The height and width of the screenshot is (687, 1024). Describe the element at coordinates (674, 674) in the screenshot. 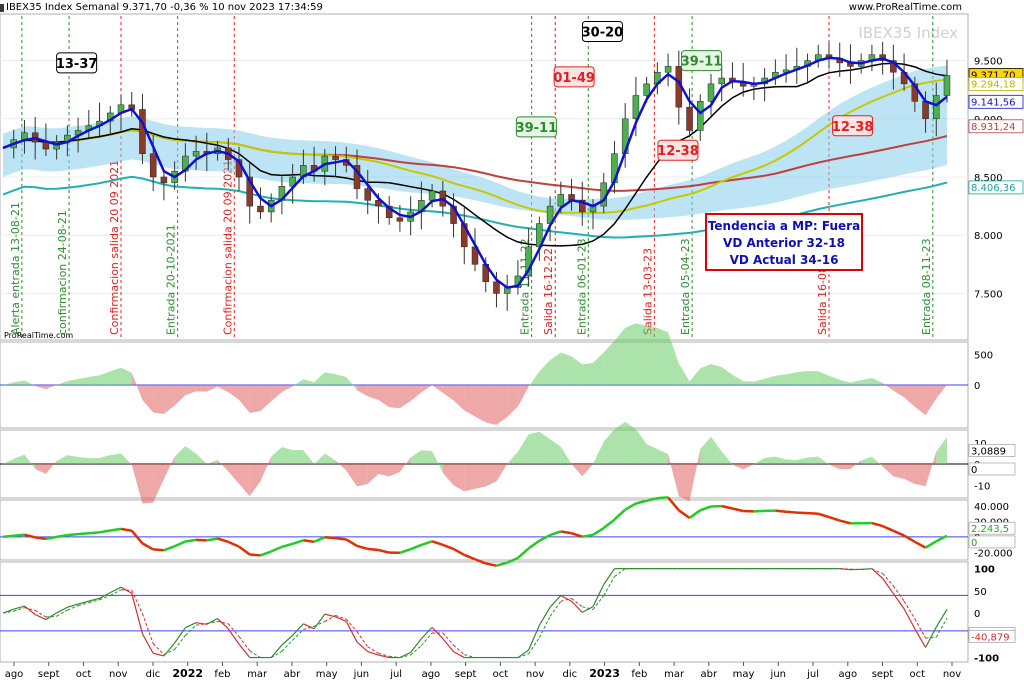

I see `x-tick-label: mar` at that location.